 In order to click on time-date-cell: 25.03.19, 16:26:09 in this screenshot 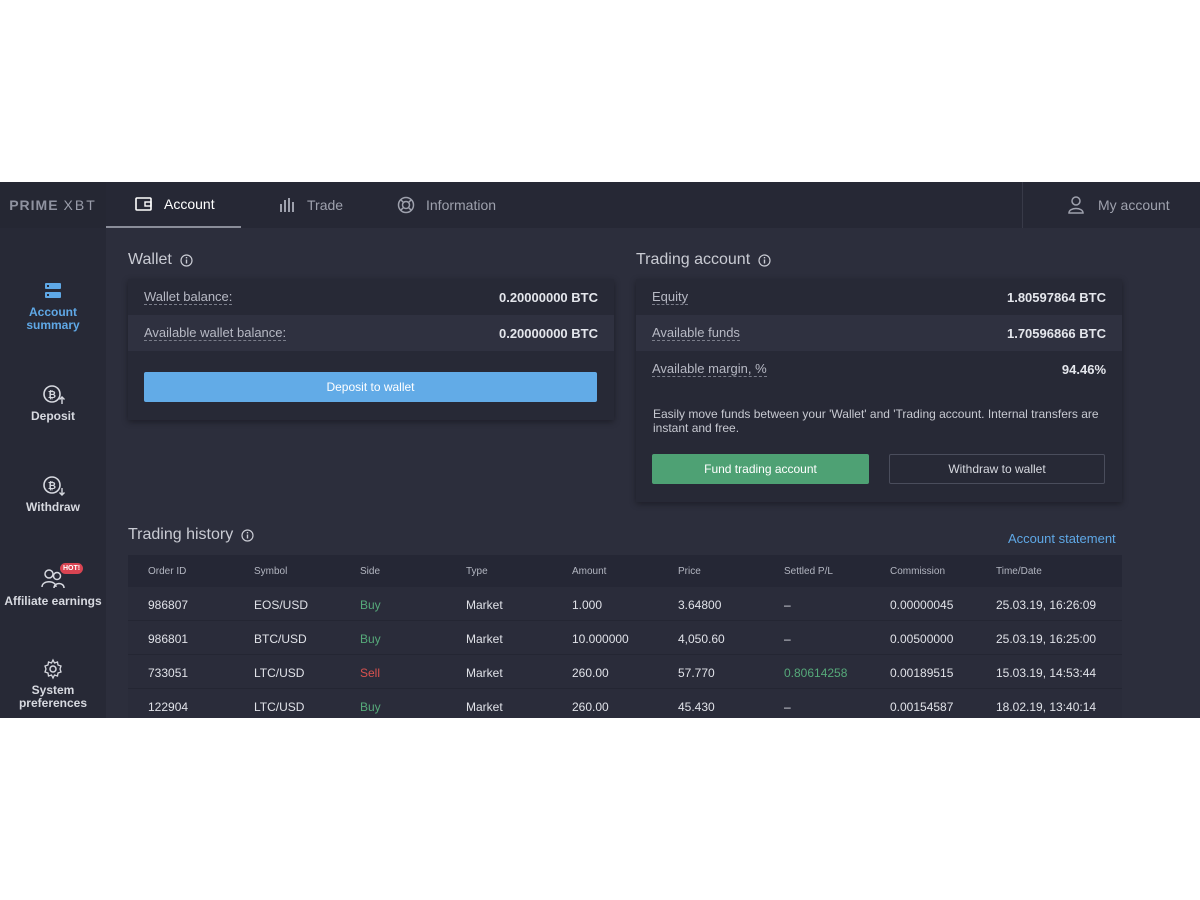, I will do `click(1046, 605)`.